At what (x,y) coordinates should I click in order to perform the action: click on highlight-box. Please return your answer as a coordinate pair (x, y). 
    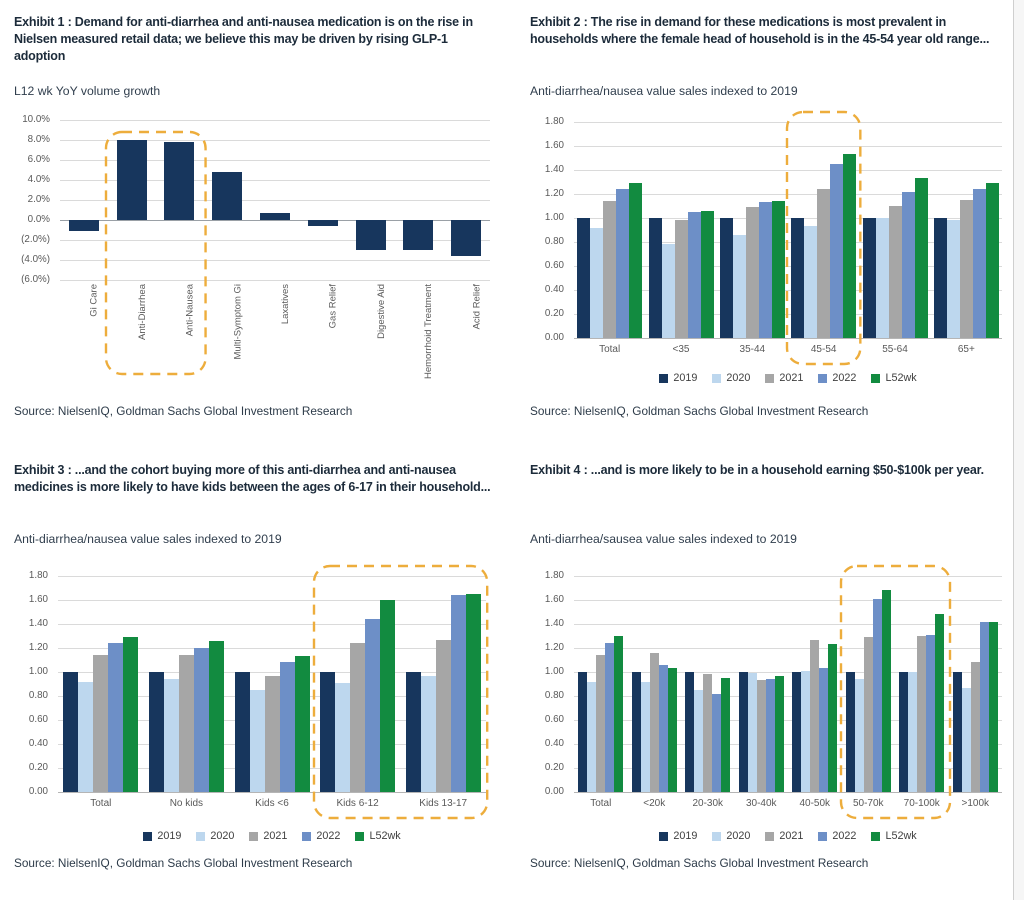
    Looking at the image, I should click on (823, 238).